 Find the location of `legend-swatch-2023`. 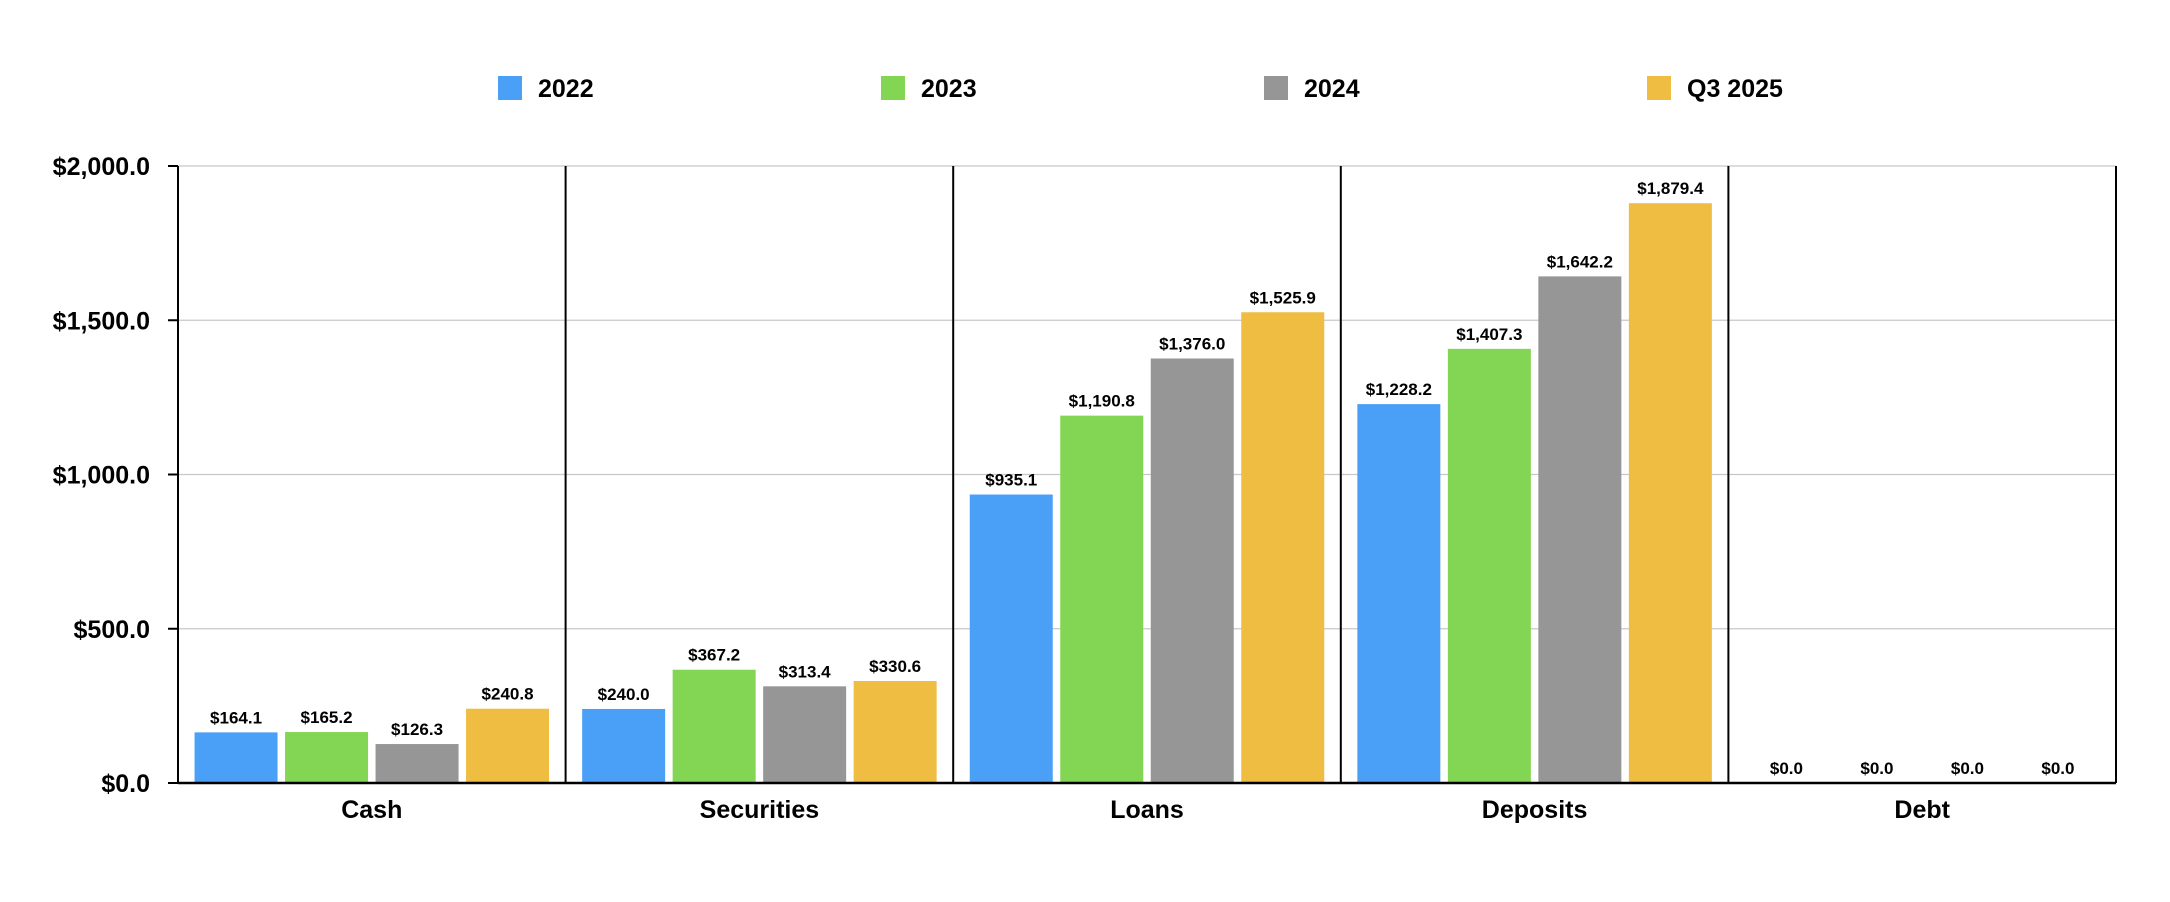

legend-swatch-2023 is located at coordinates (893, 88).